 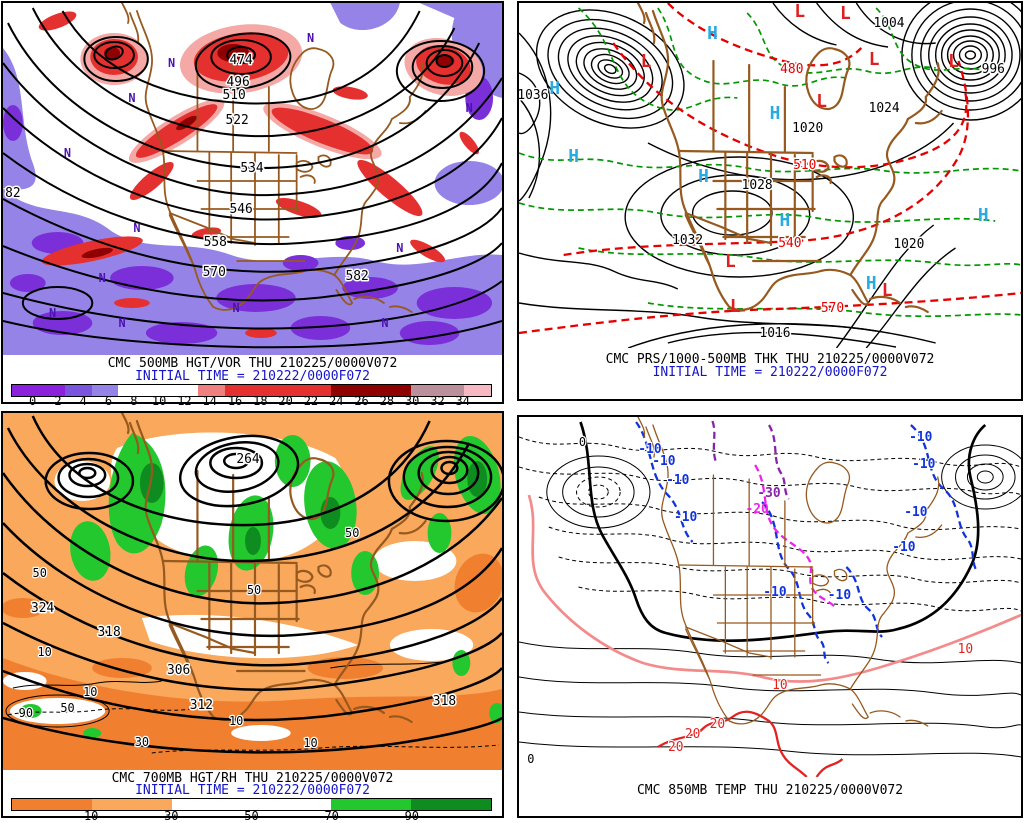 I want to click on colorbar-tick: 28, so click(x=387, y=401).